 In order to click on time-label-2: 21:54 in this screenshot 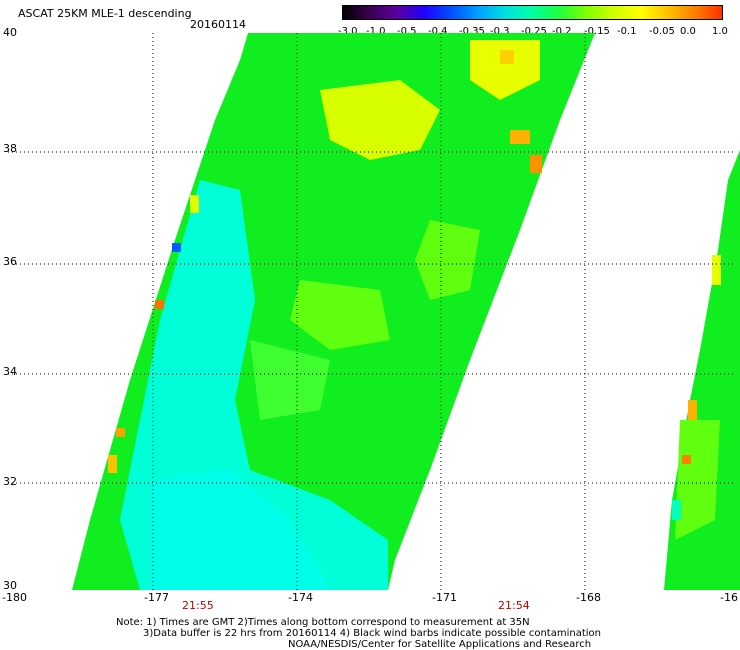, I will do `click(514, 605)`.